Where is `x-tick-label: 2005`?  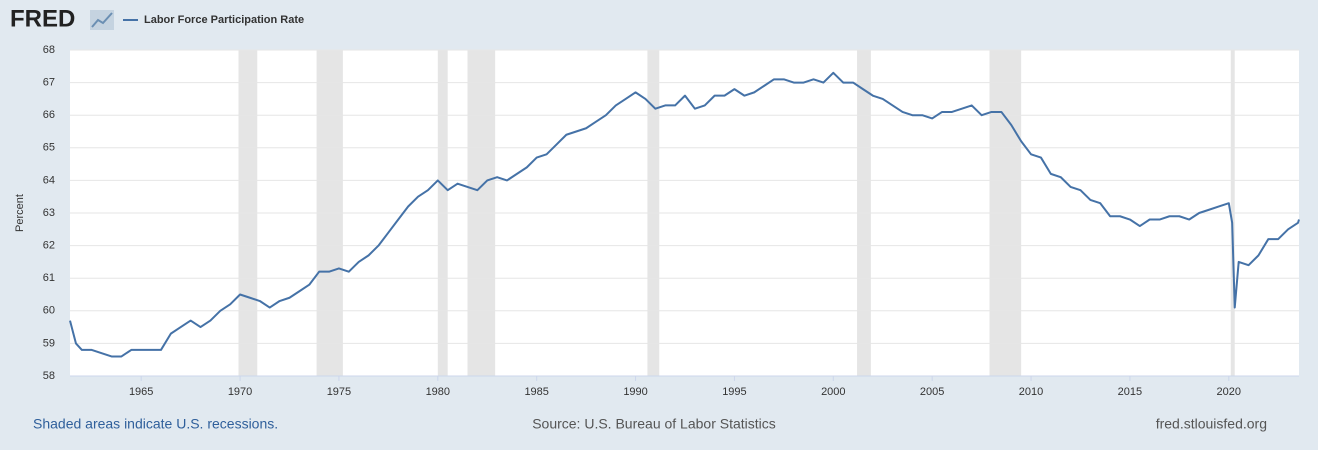 x-tick-label: 2005 is located at coordinates (932, 392).